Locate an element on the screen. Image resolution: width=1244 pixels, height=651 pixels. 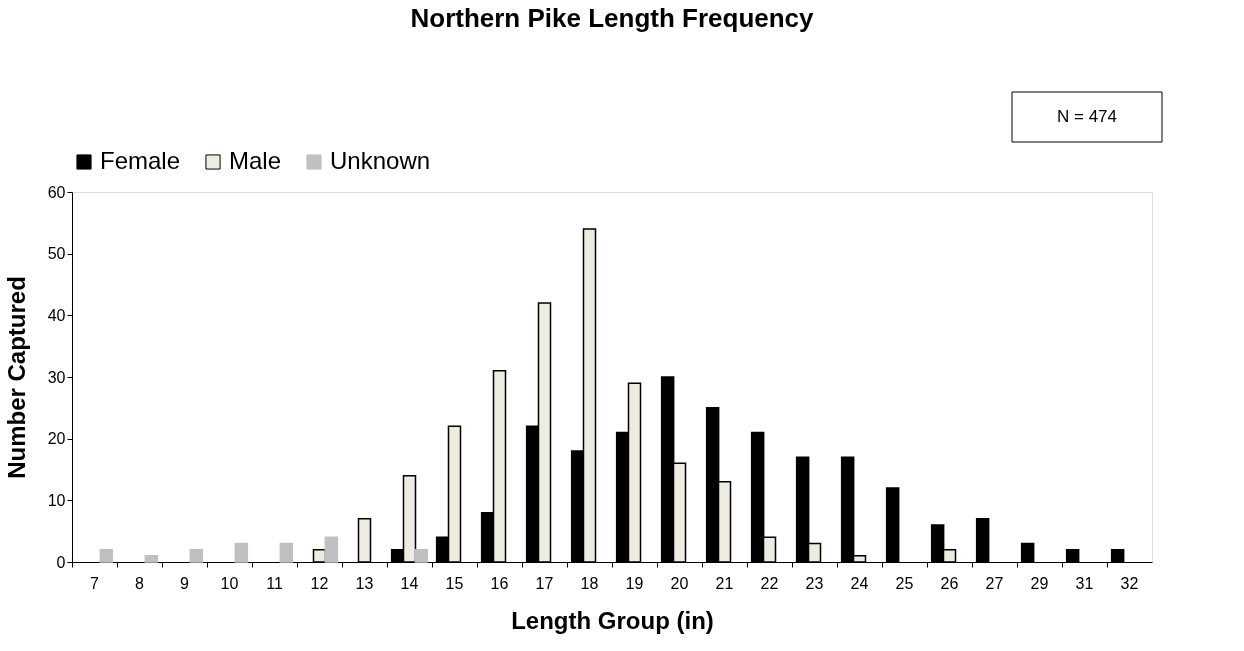
x-tick-label: 13 is located at coordinates (364, 583).